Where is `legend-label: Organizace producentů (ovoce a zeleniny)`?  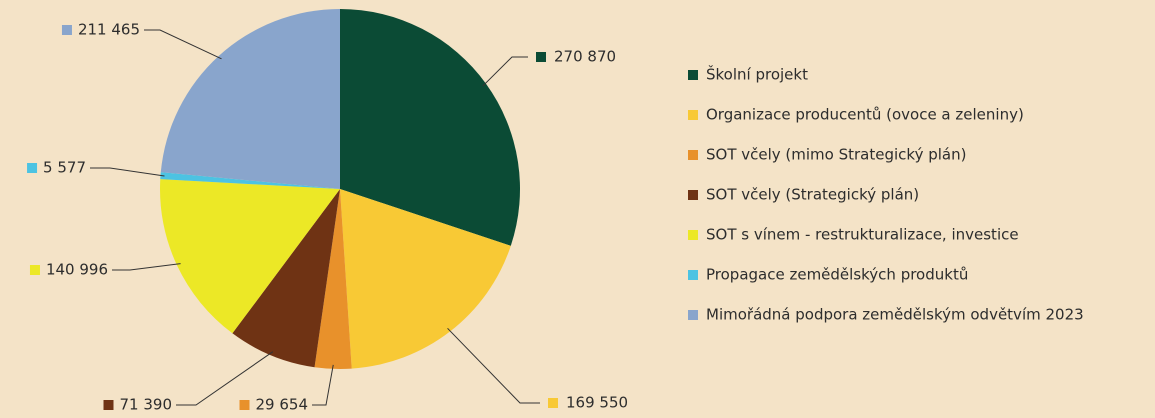 legend-label: Organizace producentů (ovoce a zeleniny) is located at coordinates (865, 115).